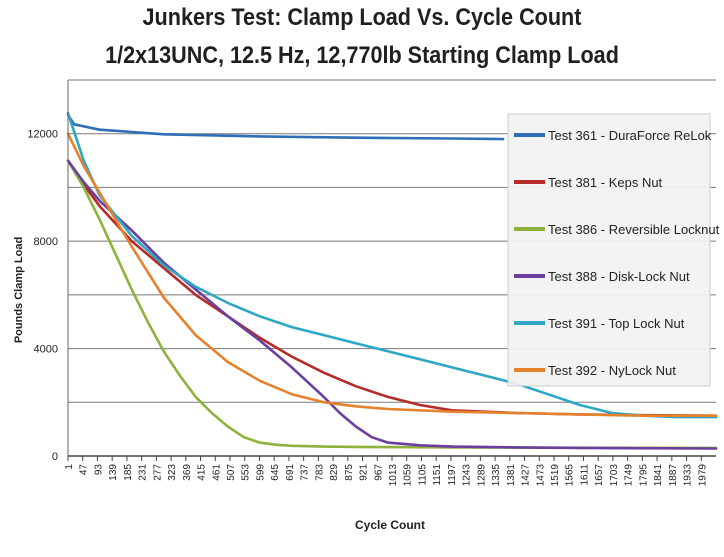  Describe the element at coordinates (702, 475) in the screenshot. I see `x-tick-label: 1979` at that location.